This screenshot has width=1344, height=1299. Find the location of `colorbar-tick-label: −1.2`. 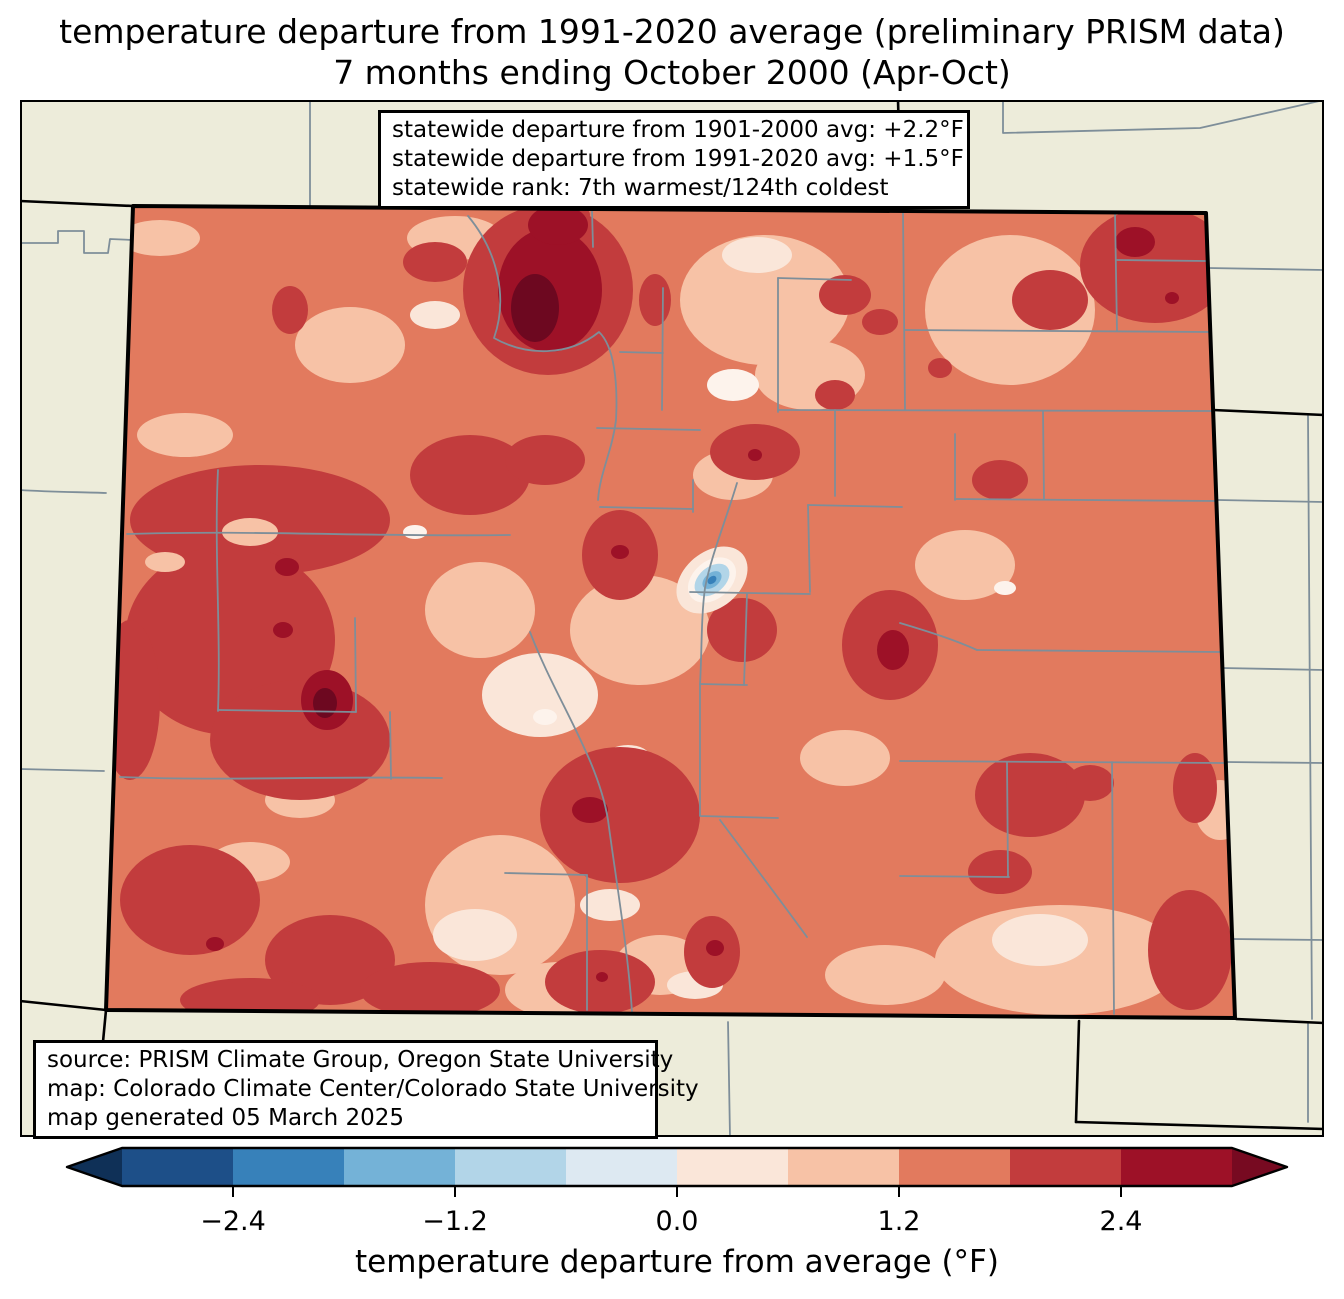

colorbar-tick-label: −1.2 is located at coordinates (455, 1221).